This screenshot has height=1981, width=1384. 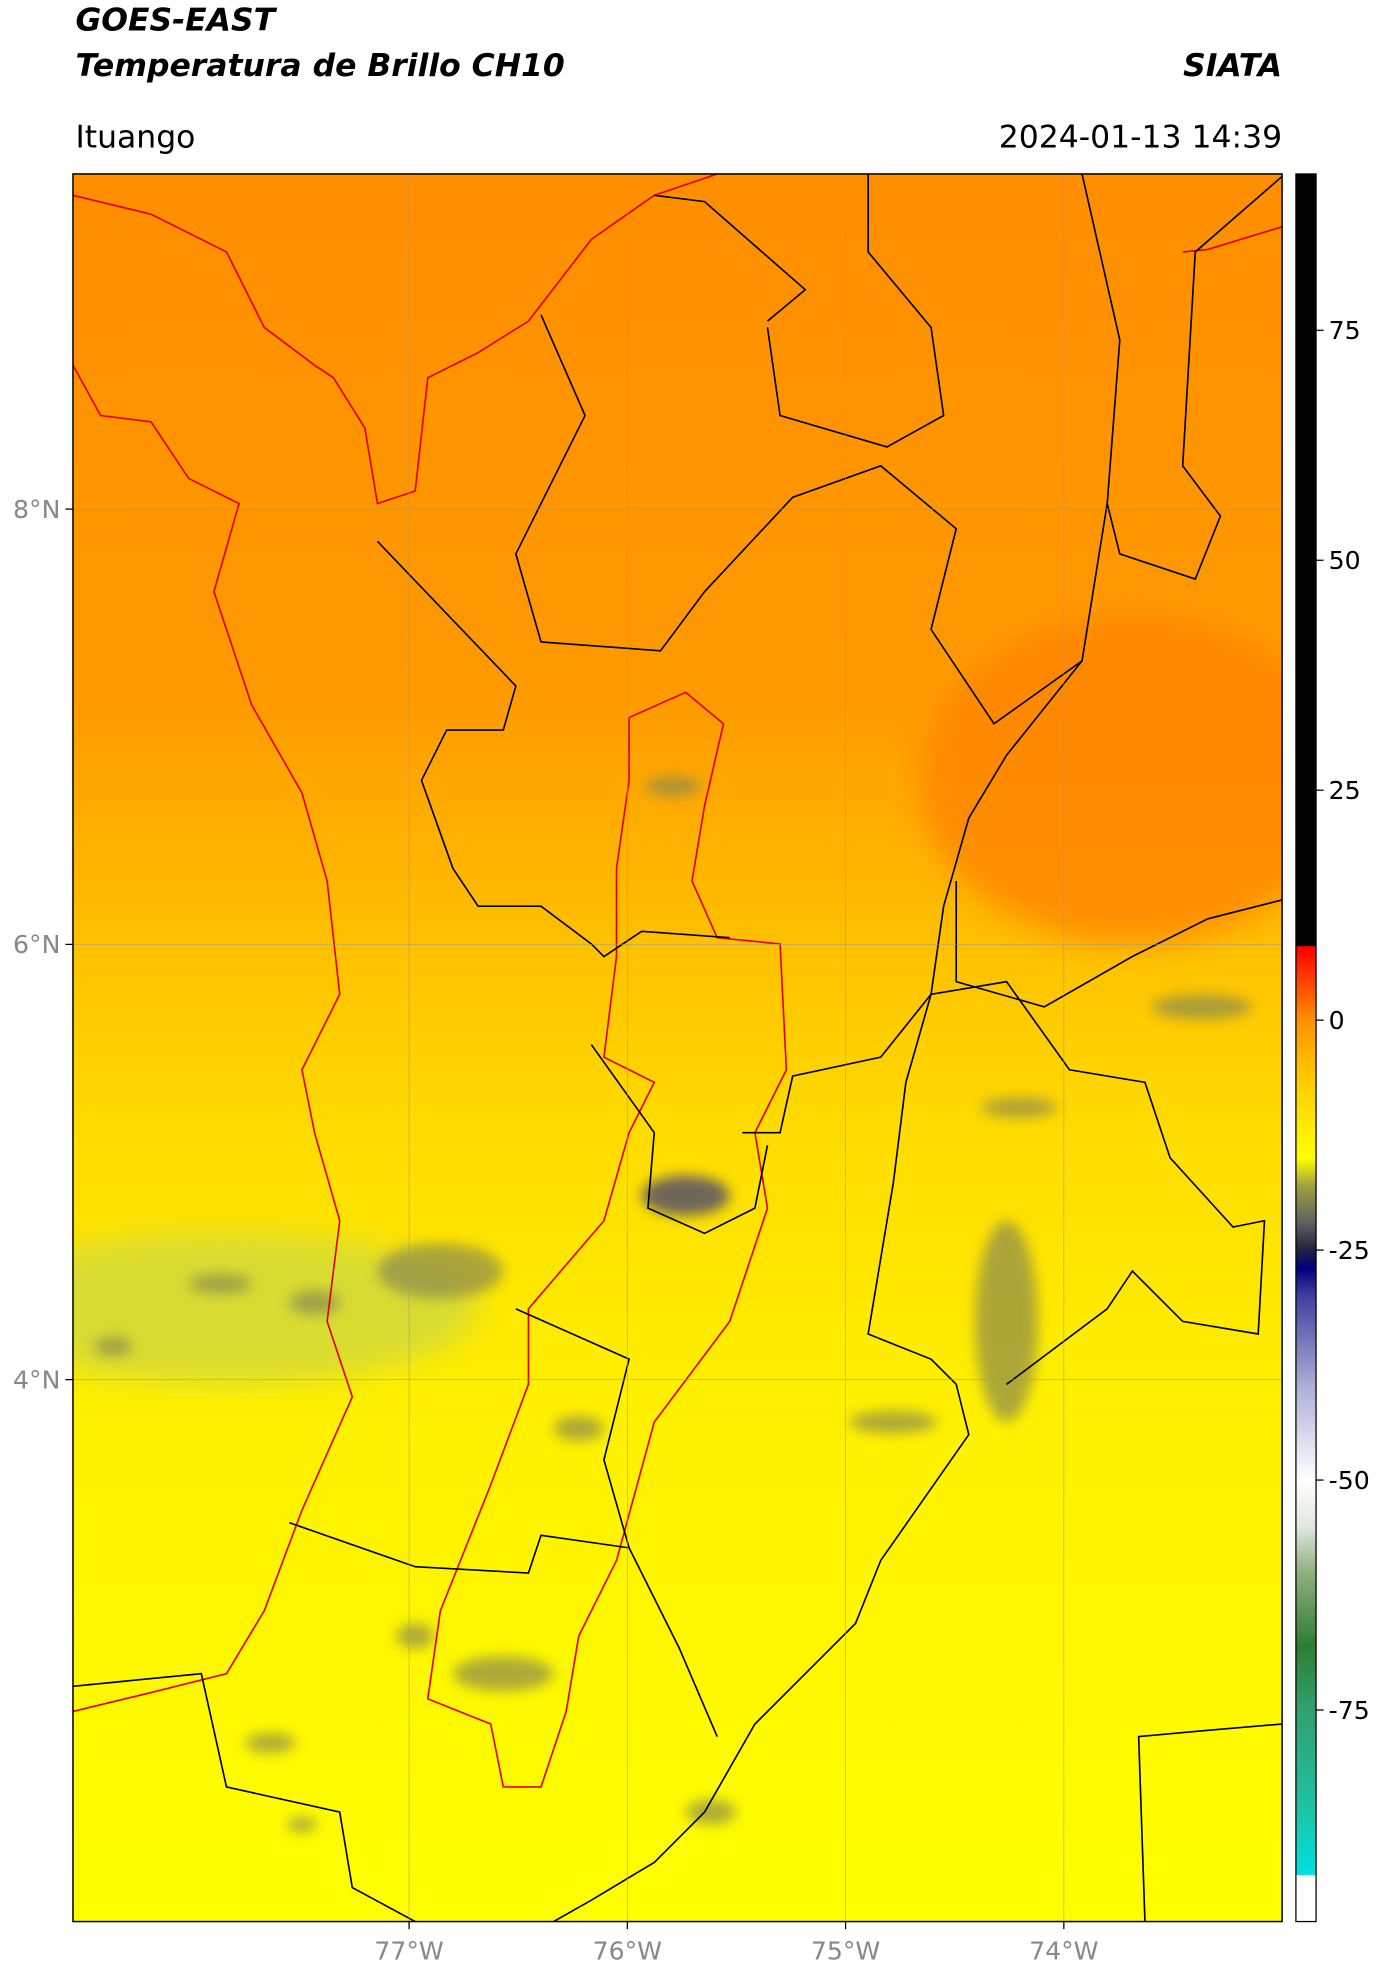 I want to click on colorbar-tick-label: 50, so click(x=1345, y=560).